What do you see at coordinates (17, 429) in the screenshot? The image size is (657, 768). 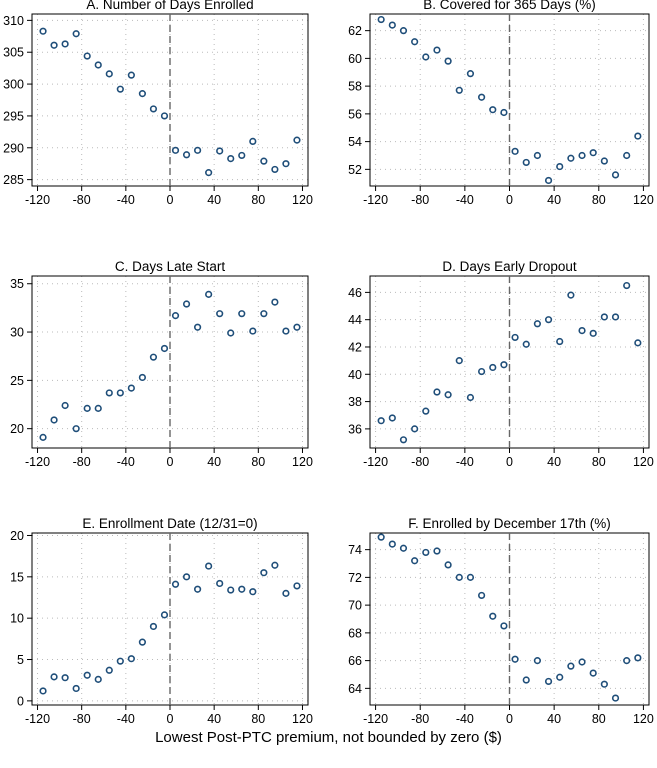 I see `y-tick-label: 20` at bounding box center [17, 429].